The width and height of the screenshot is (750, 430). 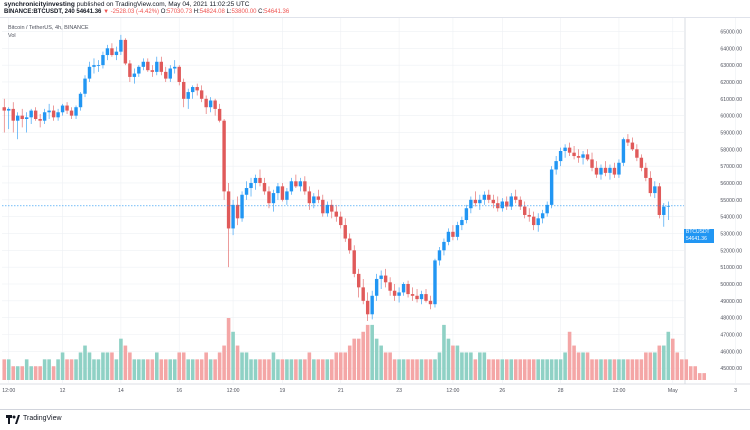 What do you see at coordinates (673, 391) in the screenshot?
I see `x-tick-label: May` at bounding box center [673, 391].